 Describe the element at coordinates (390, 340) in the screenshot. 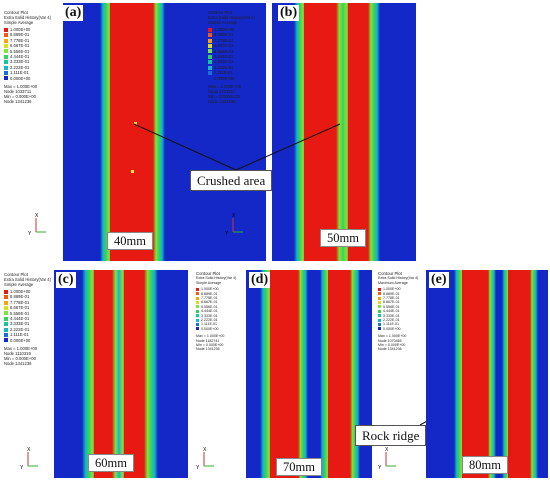

I see `legend-node: Node 1070465` at that location.